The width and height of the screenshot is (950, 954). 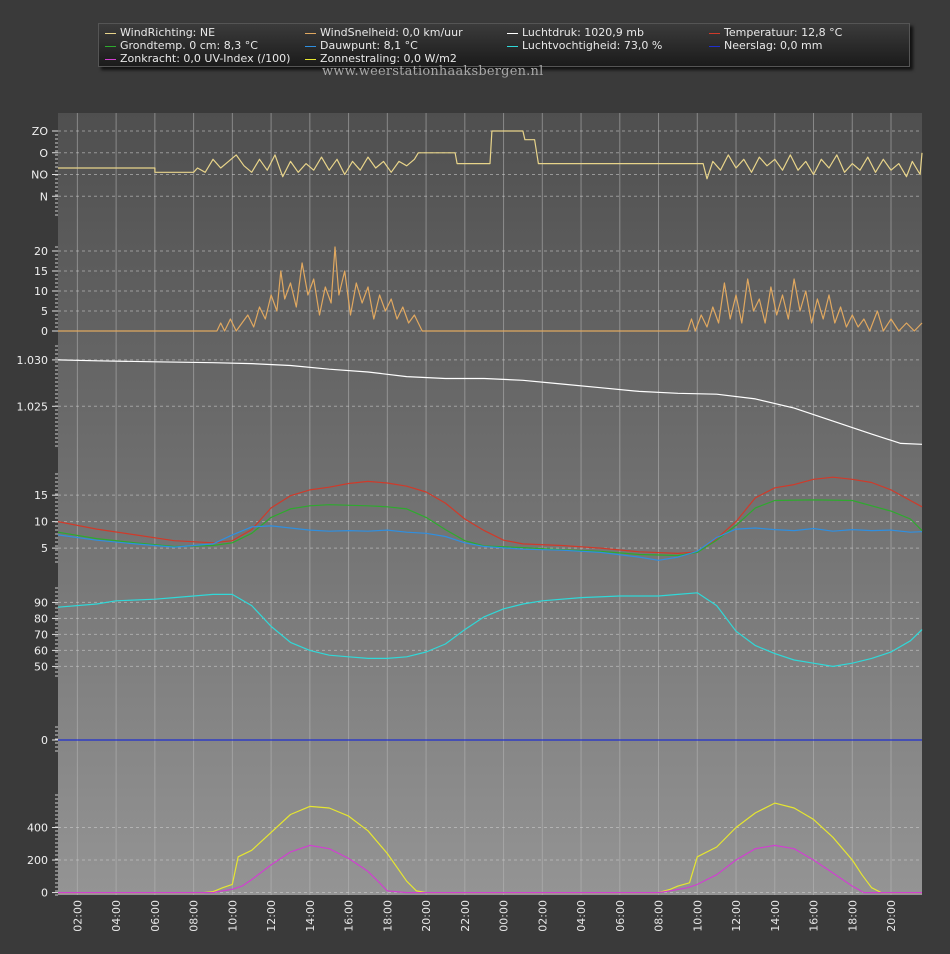 What do you see at coordinates (44, 196) in the screenshot?
I see `y-tick-label: N` at bounding box center [44, 196].